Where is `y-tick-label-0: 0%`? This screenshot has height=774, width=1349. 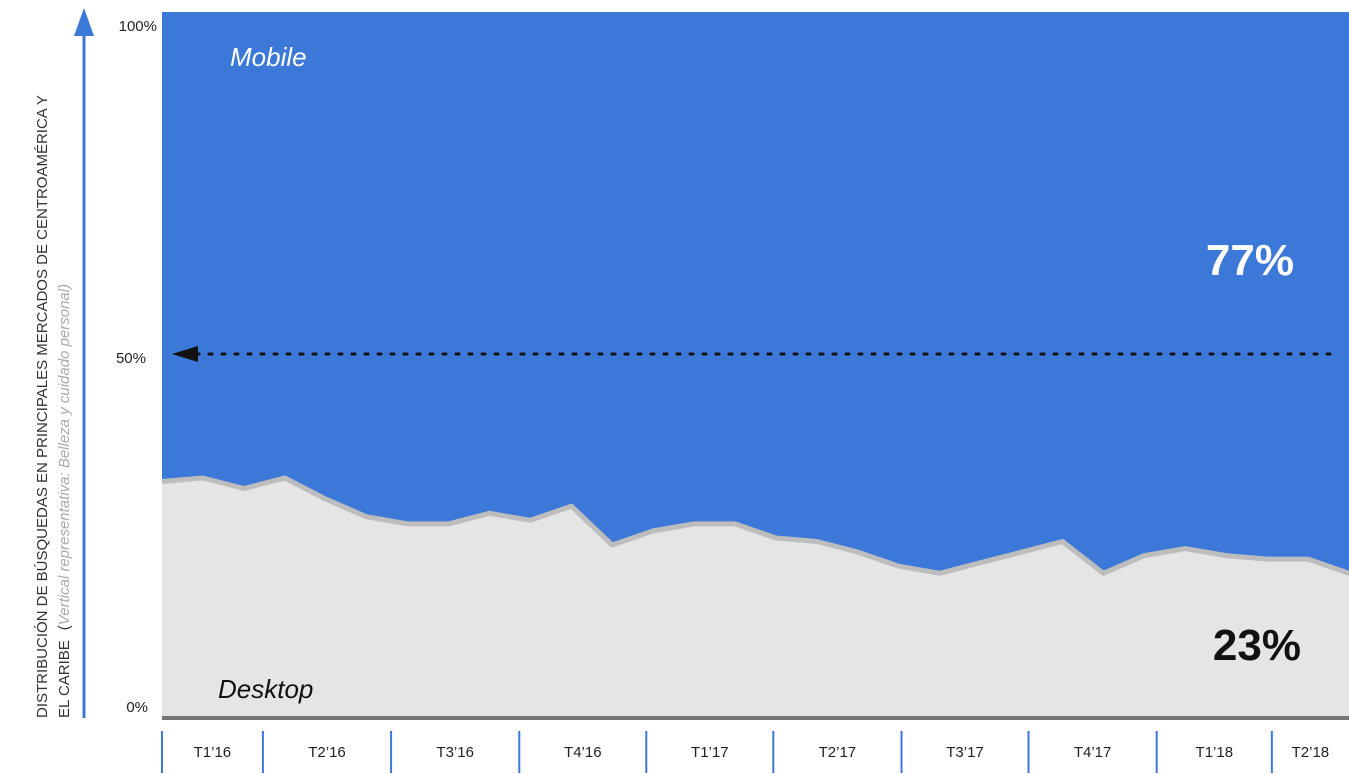 y-tick-label-0: 0% is located at coordinates (137, 707).